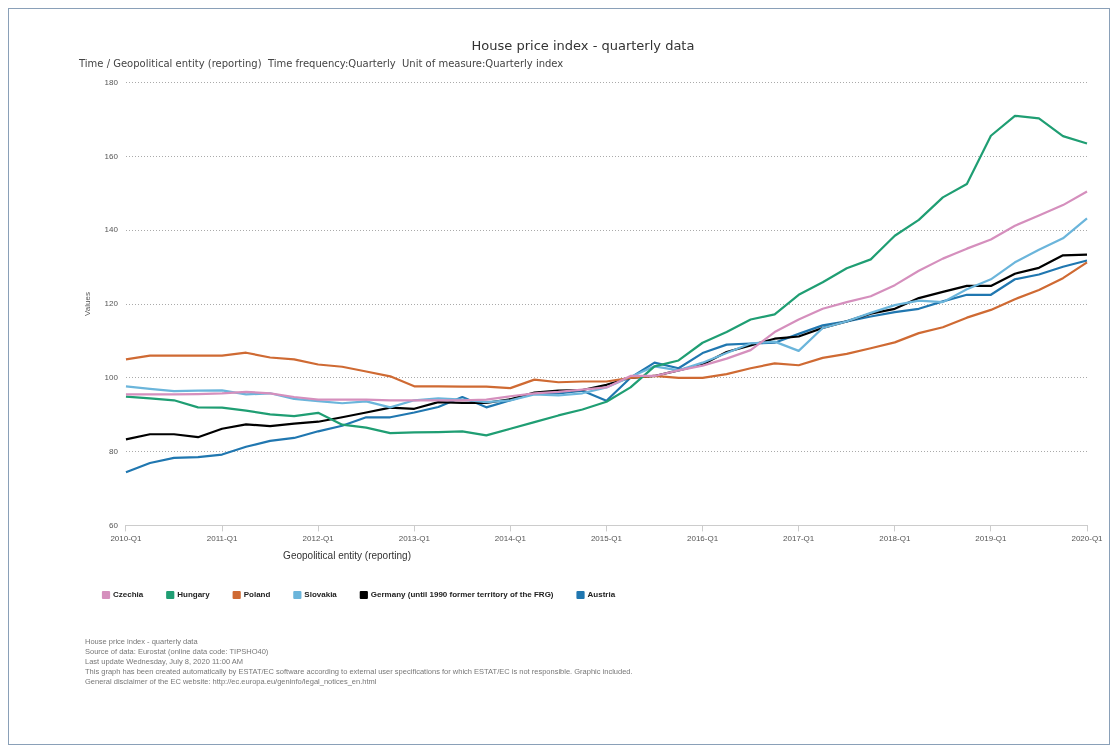  I want to click on x-tick-label: 2014-Q1, so click(510, 539).